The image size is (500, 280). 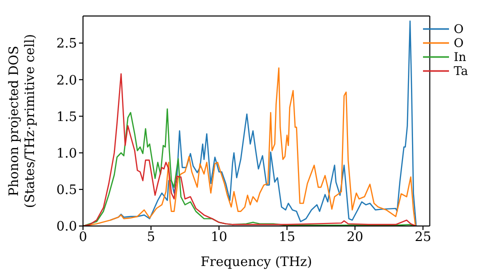 What do you see at coordinates (66, 80) in the screenshot?
I see `y-tick-label: 2.0` at bounding box center [66, 80].